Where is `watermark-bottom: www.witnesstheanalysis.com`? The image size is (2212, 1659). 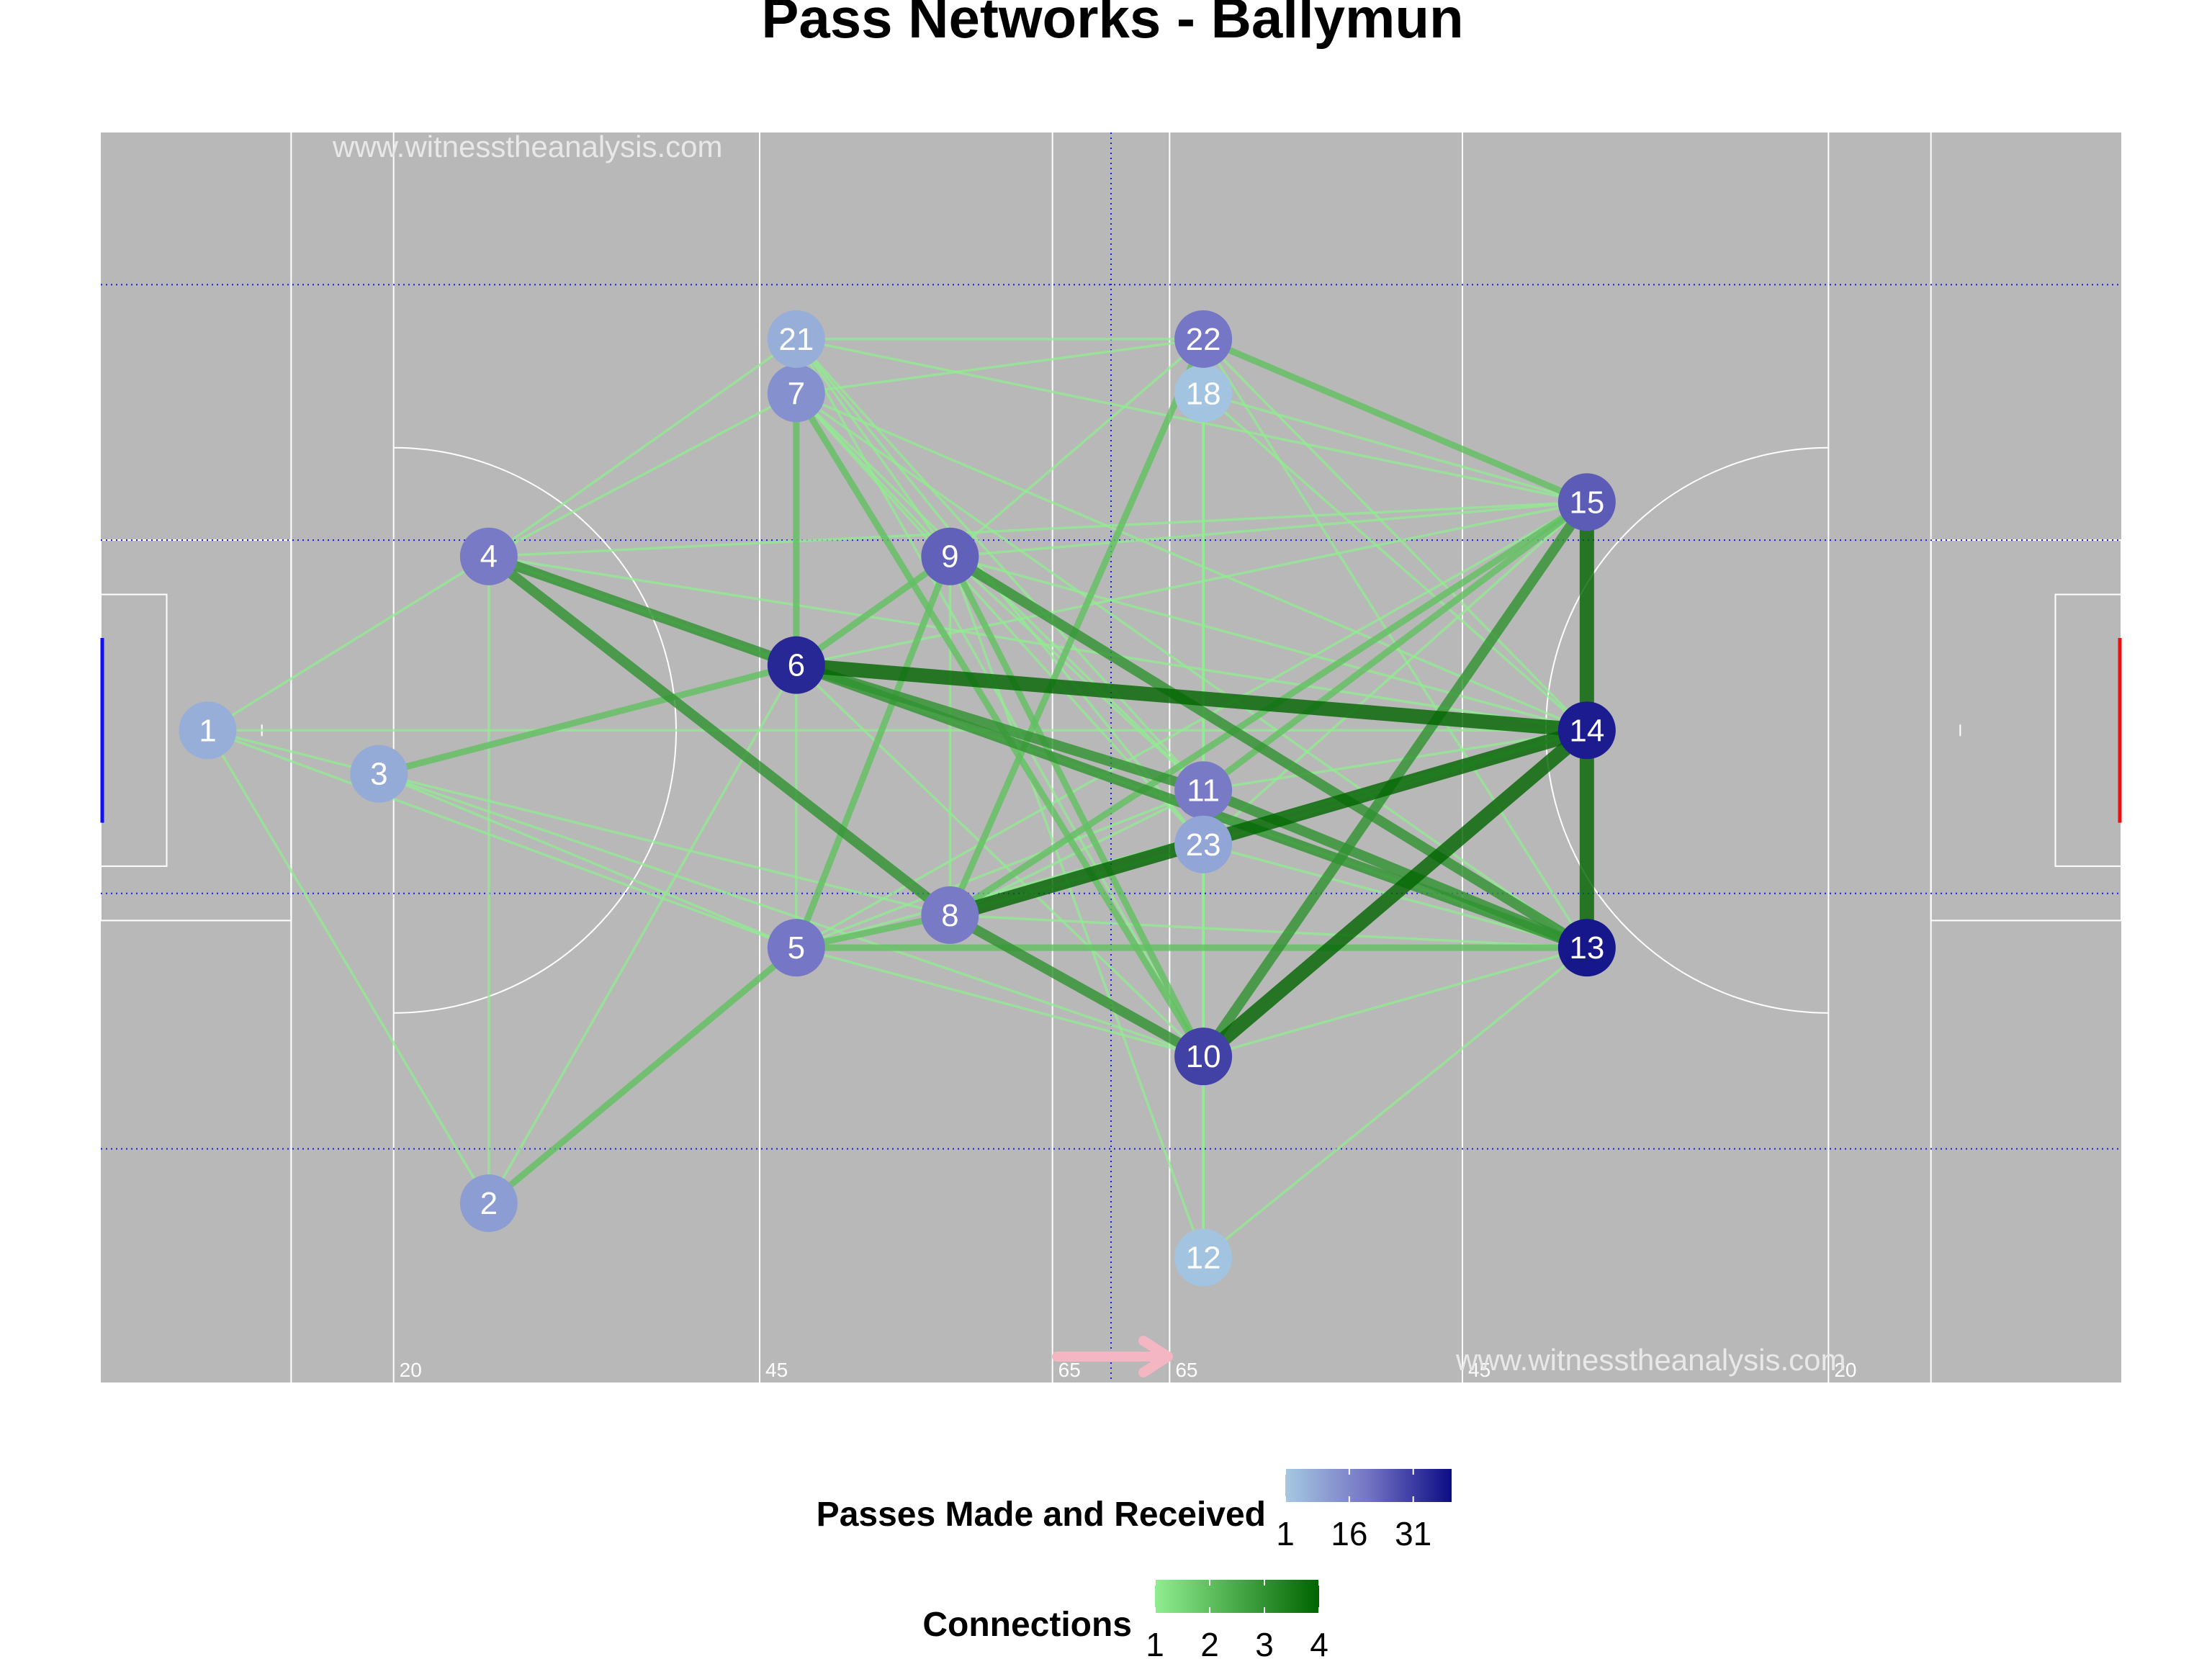 watermark-bottom: www.witnesstheanalysis.com is located at coordinates (1651, 1360).